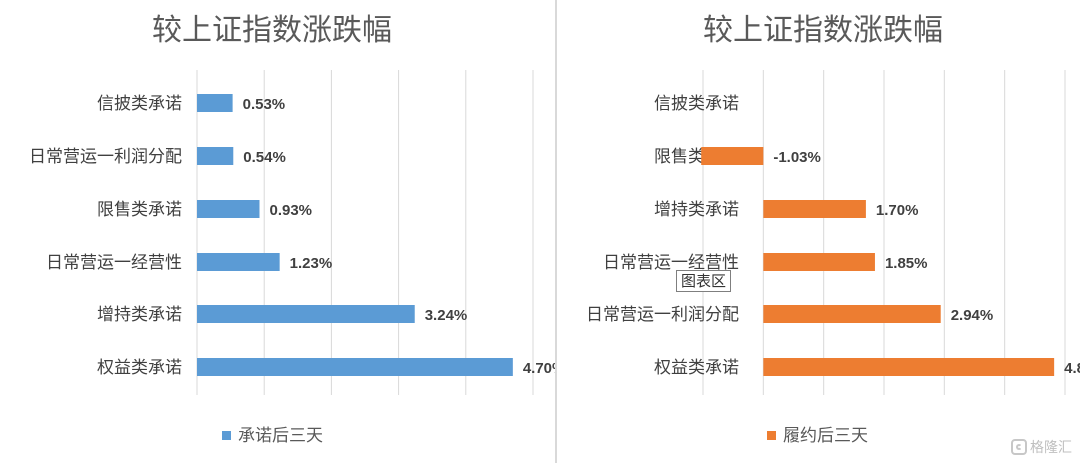 Image resolution: width=1080 pixels, height=463 pixels. What do you see at coordinates (446, 315) in the screenshot?
I see `data-label: 3.24%` at bounding box center [446, 315].